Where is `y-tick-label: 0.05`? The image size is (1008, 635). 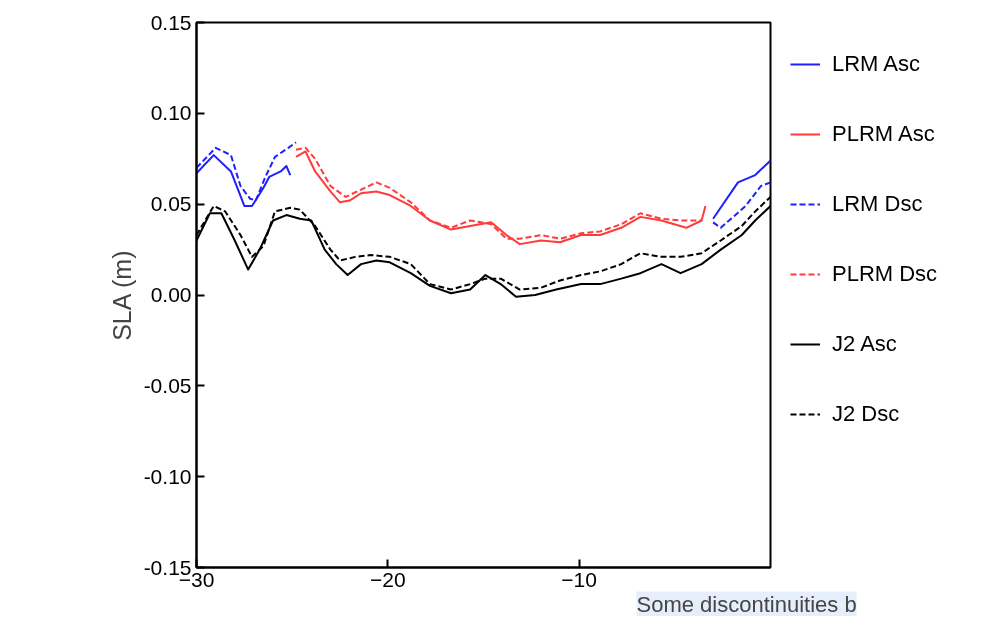 y-tick-label: 0.05 is located at coordinates (171, 204).